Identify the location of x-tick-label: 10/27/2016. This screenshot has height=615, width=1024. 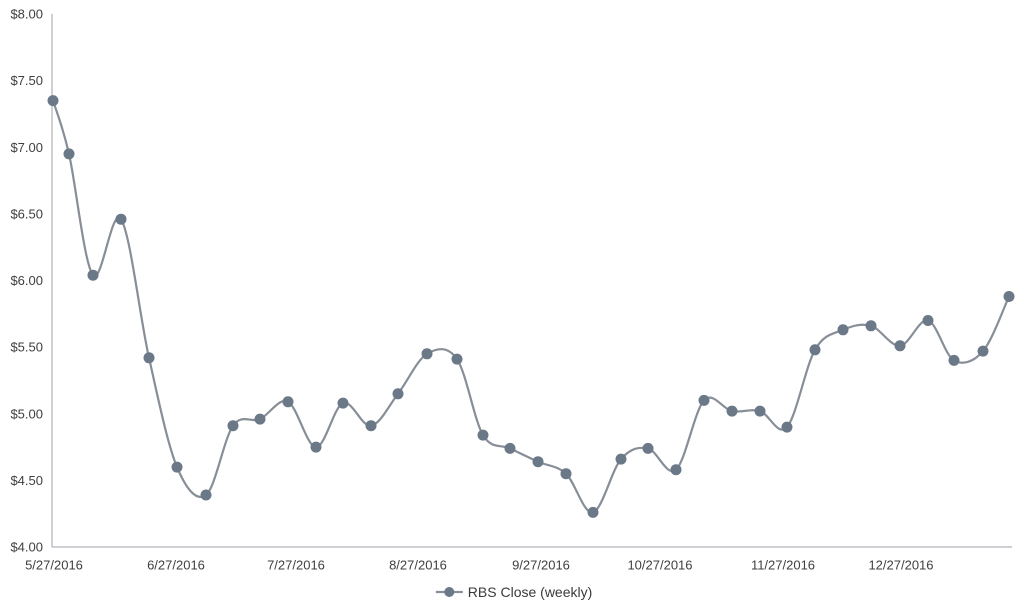
(659, 565).